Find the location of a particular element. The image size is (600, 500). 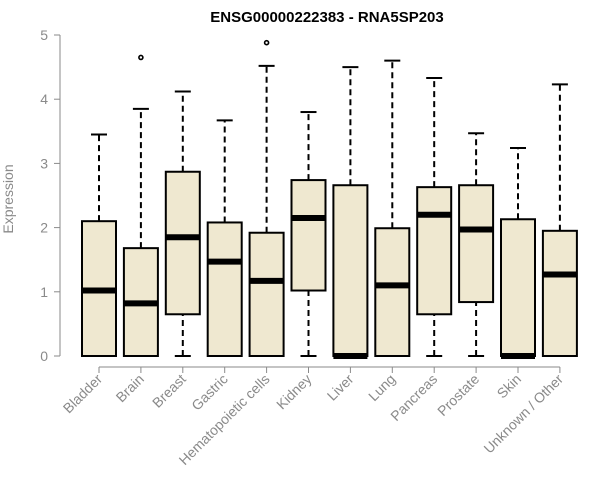

box-gastric is located at coordinates (224, 238).